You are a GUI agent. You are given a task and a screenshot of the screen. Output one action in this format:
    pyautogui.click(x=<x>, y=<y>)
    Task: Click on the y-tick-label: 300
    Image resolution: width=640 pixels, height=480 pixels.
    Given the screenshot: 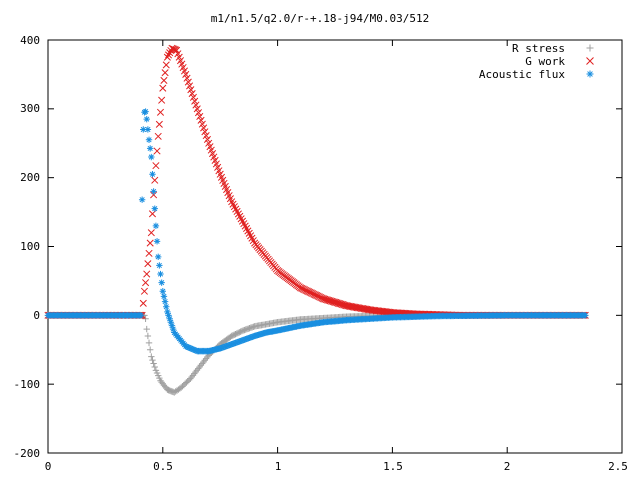 What is the action you would take?
    pyautogui.click(x=30, y=108)
    